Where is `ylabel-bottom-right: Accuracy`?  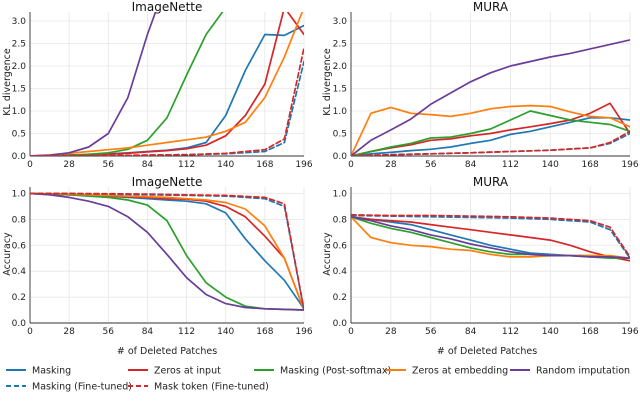
ylabel-bottom-right: Accuracy is located at coordinates (327, 254).